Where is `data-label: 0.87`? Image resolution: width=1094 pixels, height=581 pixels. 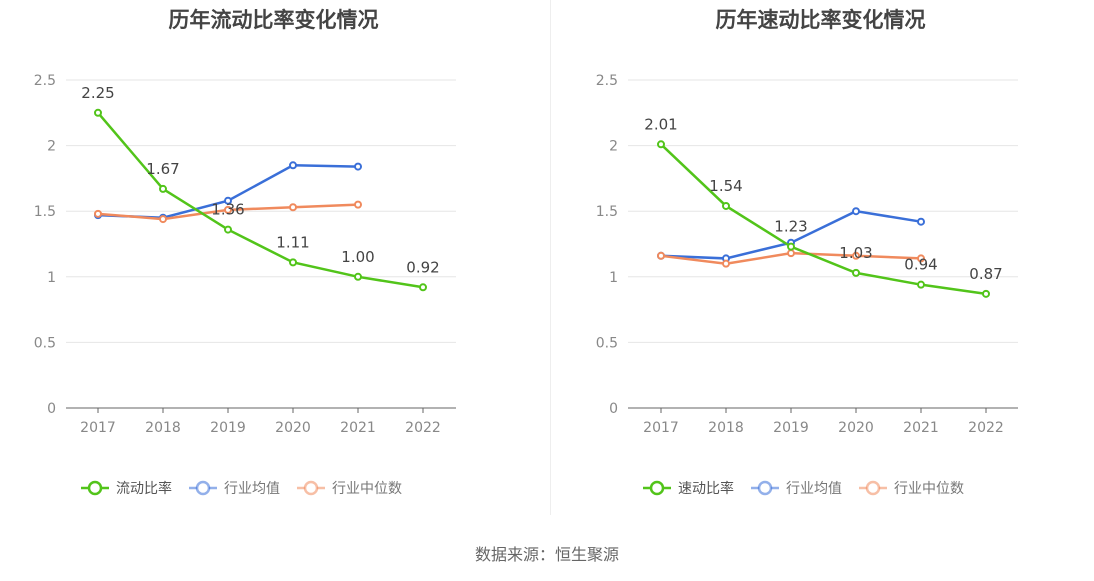
data-label: 0.87 is located at coordinates (985, 274).